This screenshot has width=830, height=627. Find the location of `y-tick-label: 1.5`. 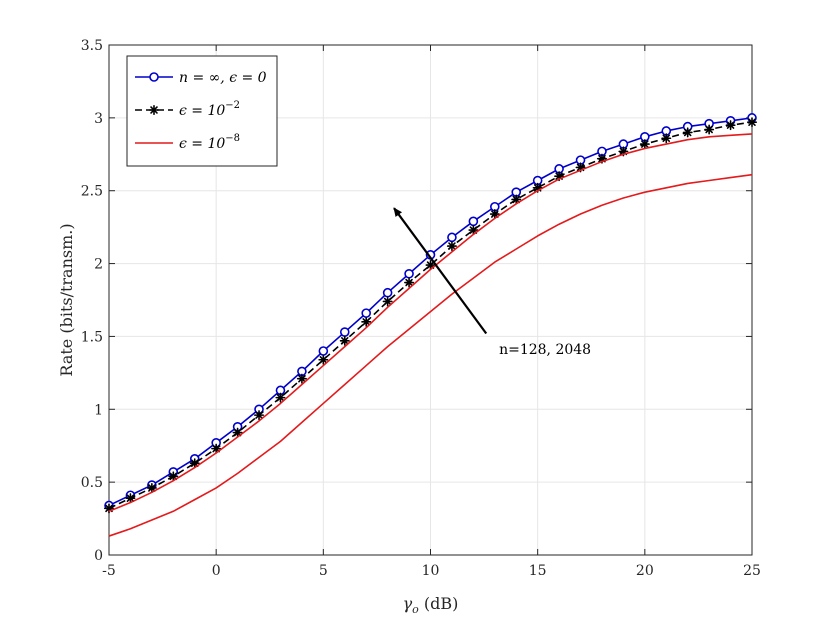

y-tick-label: 1.5 is located at coordinates (92, 337).